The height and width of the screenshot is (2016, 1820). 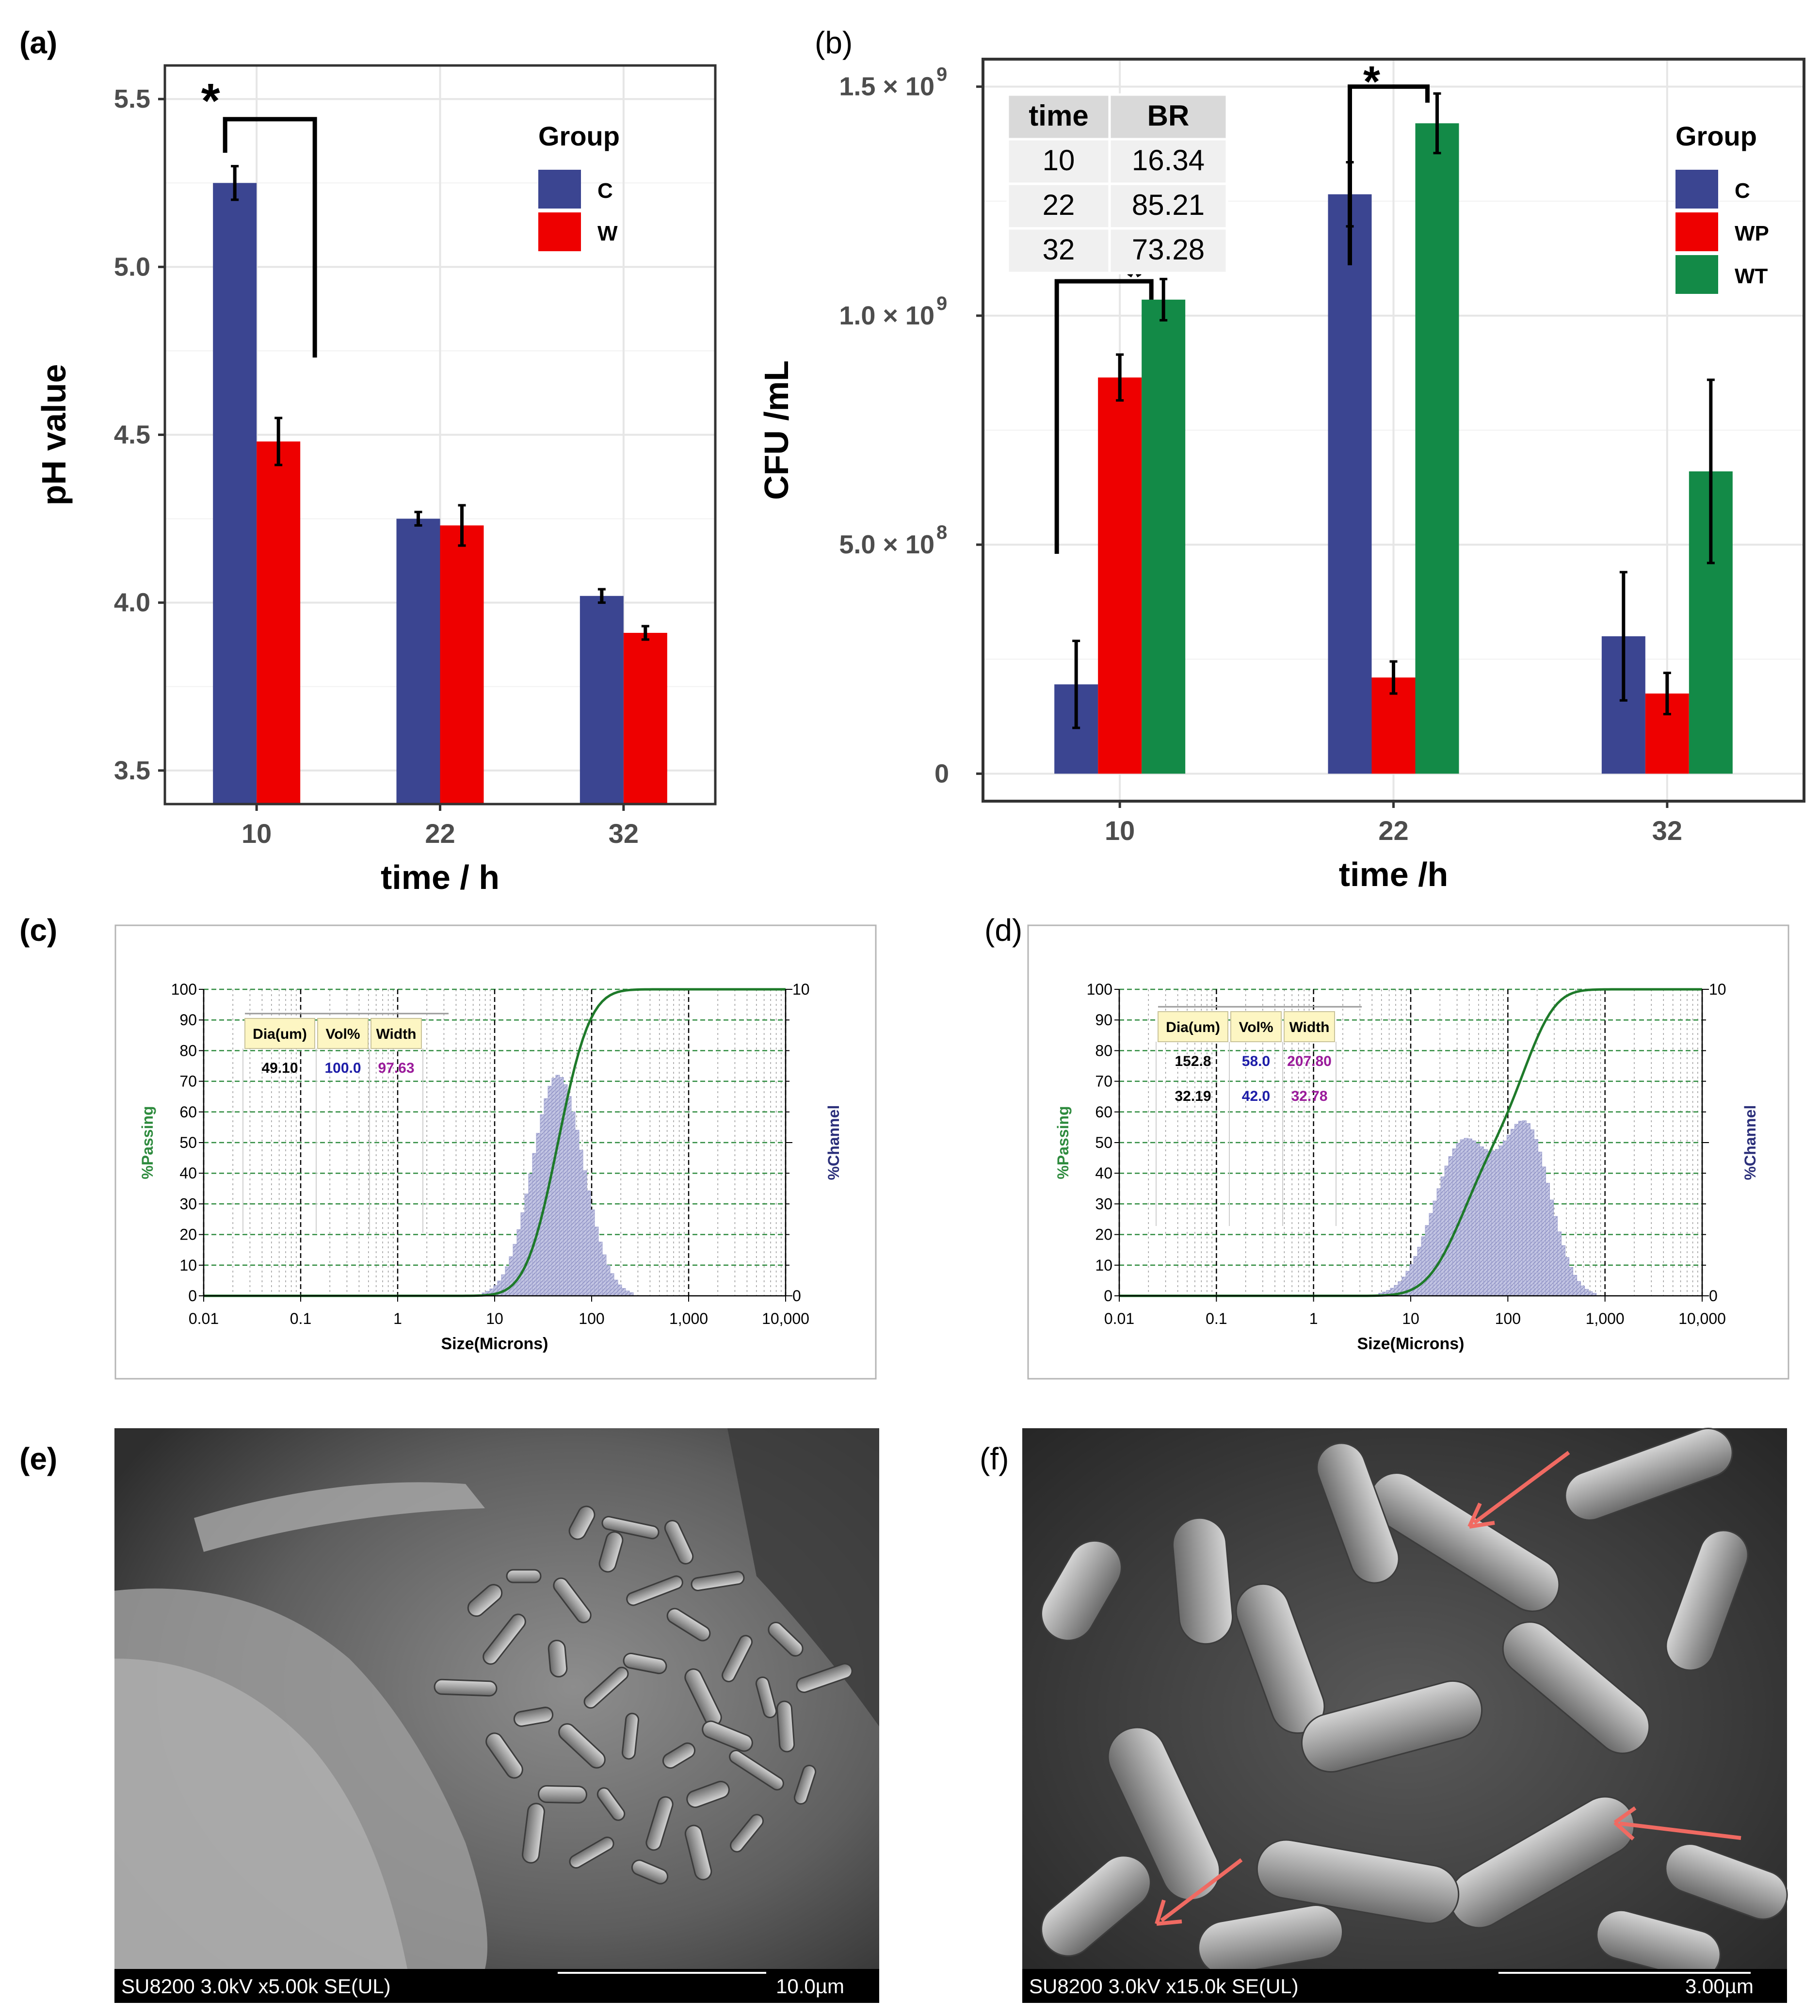 What do you see at coordinates (54, 435) in the screenshot?
I see `y-axis-title: pH value` at bounding box center [54, 435].